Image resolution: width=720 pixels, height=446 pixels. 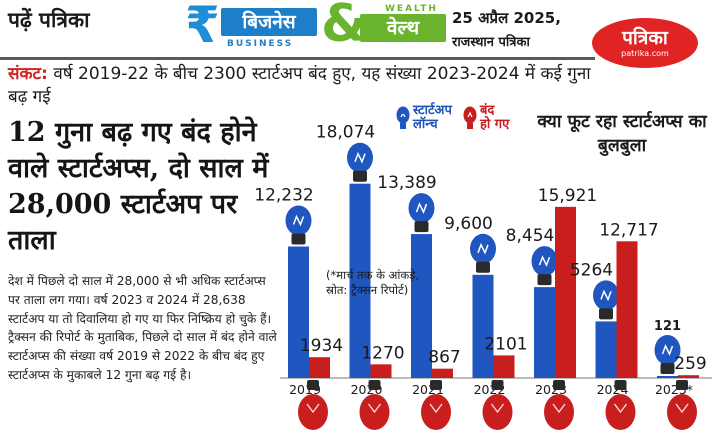 I want to click on value-label-closed: 15,921, so click(x=567, y=196).